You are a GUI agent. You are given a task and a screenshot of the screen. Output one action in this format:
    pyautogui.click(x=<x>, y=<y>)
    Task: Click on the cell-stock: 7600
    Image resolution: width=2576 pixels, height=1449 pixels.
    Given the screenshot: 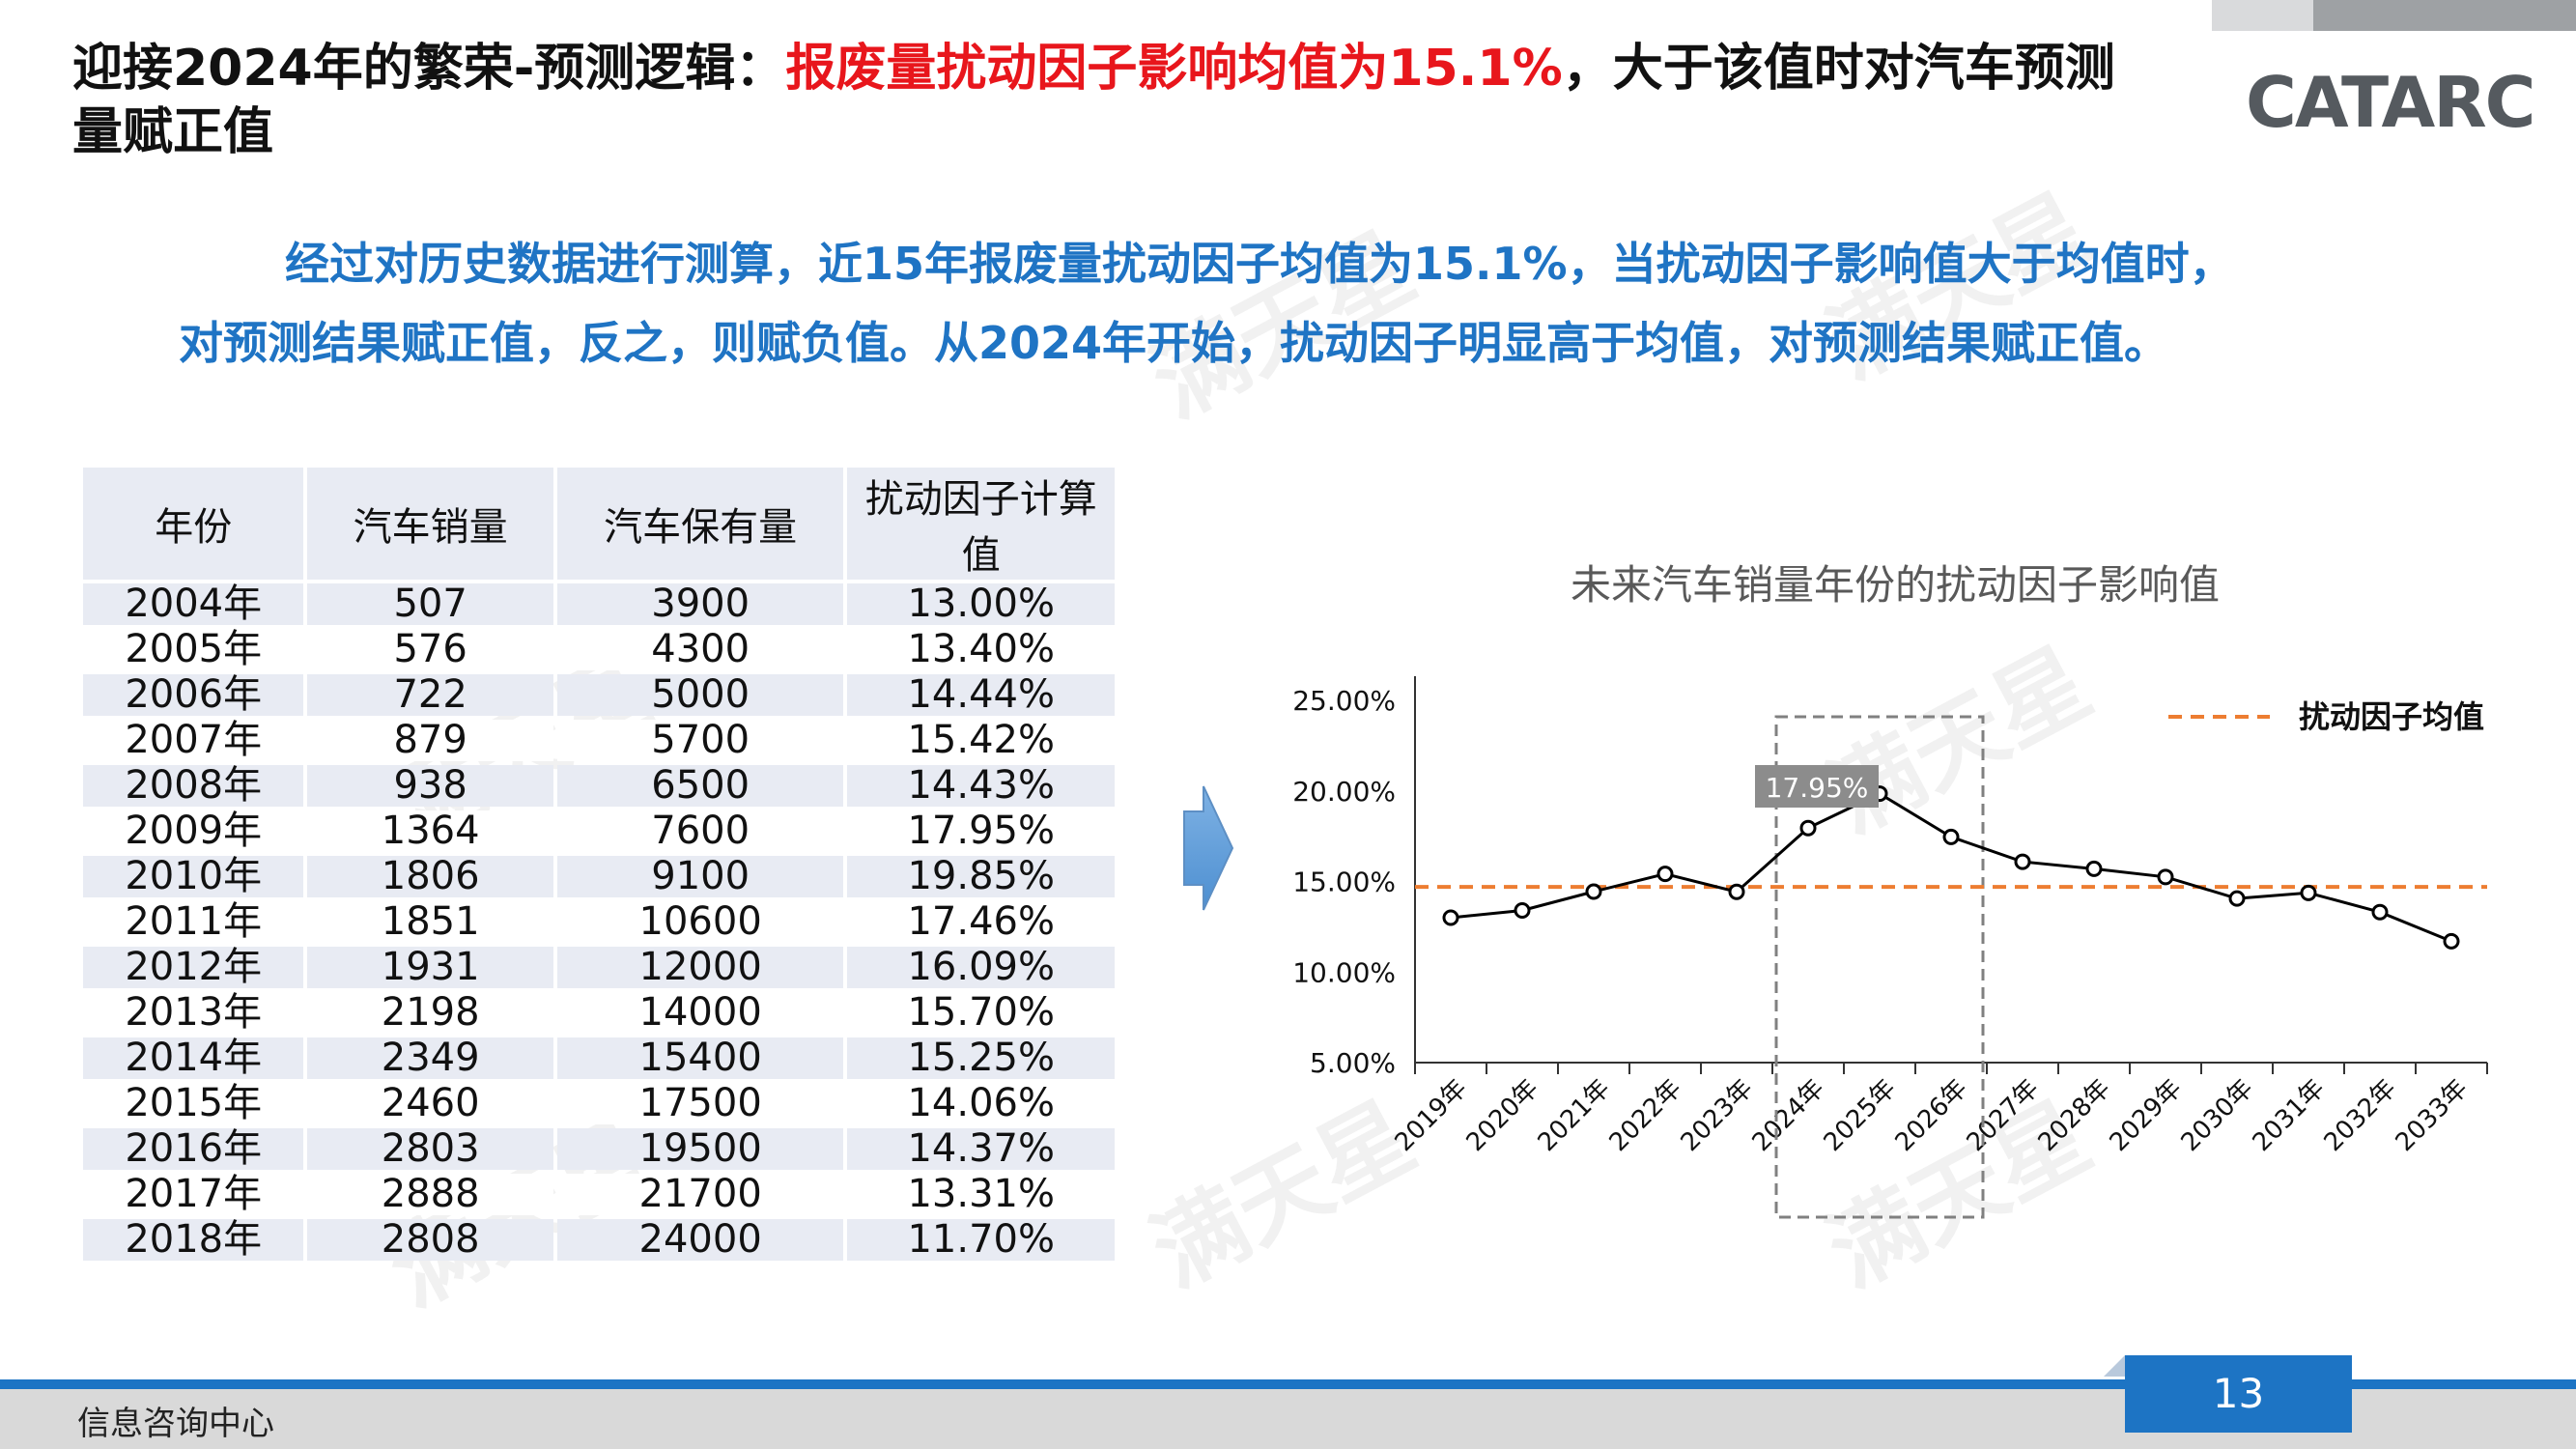 What is the action you would take?
    pyautogui.click(x=700, y=831)
    